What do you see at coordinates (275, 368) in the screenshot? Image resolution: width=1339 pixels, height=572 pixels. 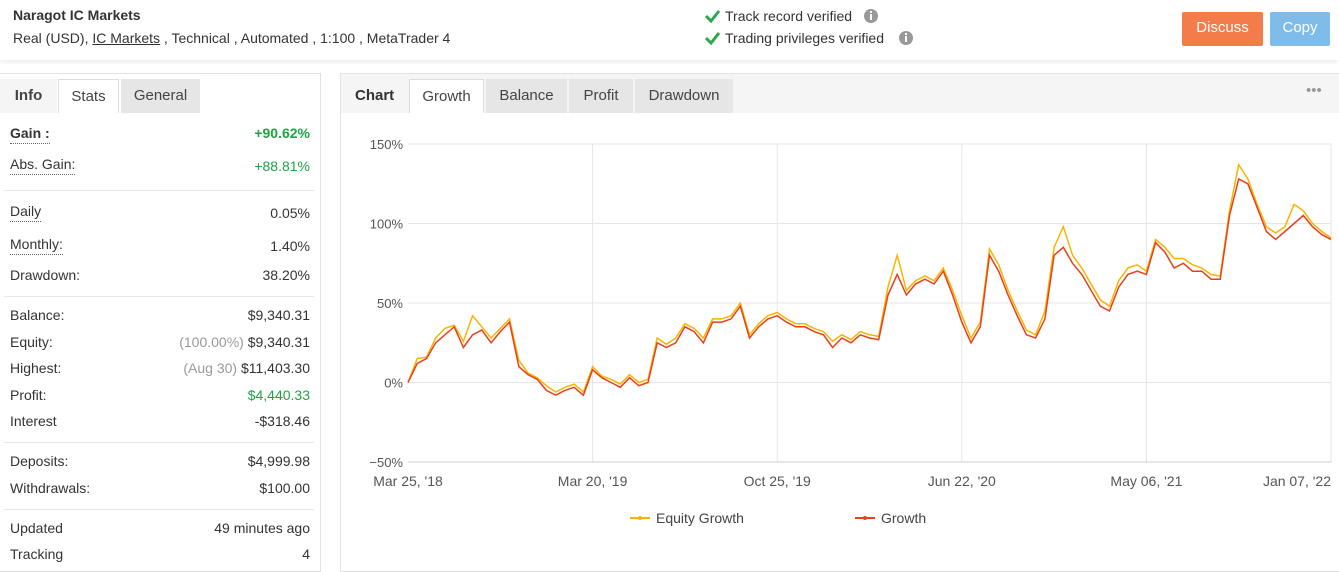 I see `stat-value: $11,403.30` at bounding box center [275, 368].